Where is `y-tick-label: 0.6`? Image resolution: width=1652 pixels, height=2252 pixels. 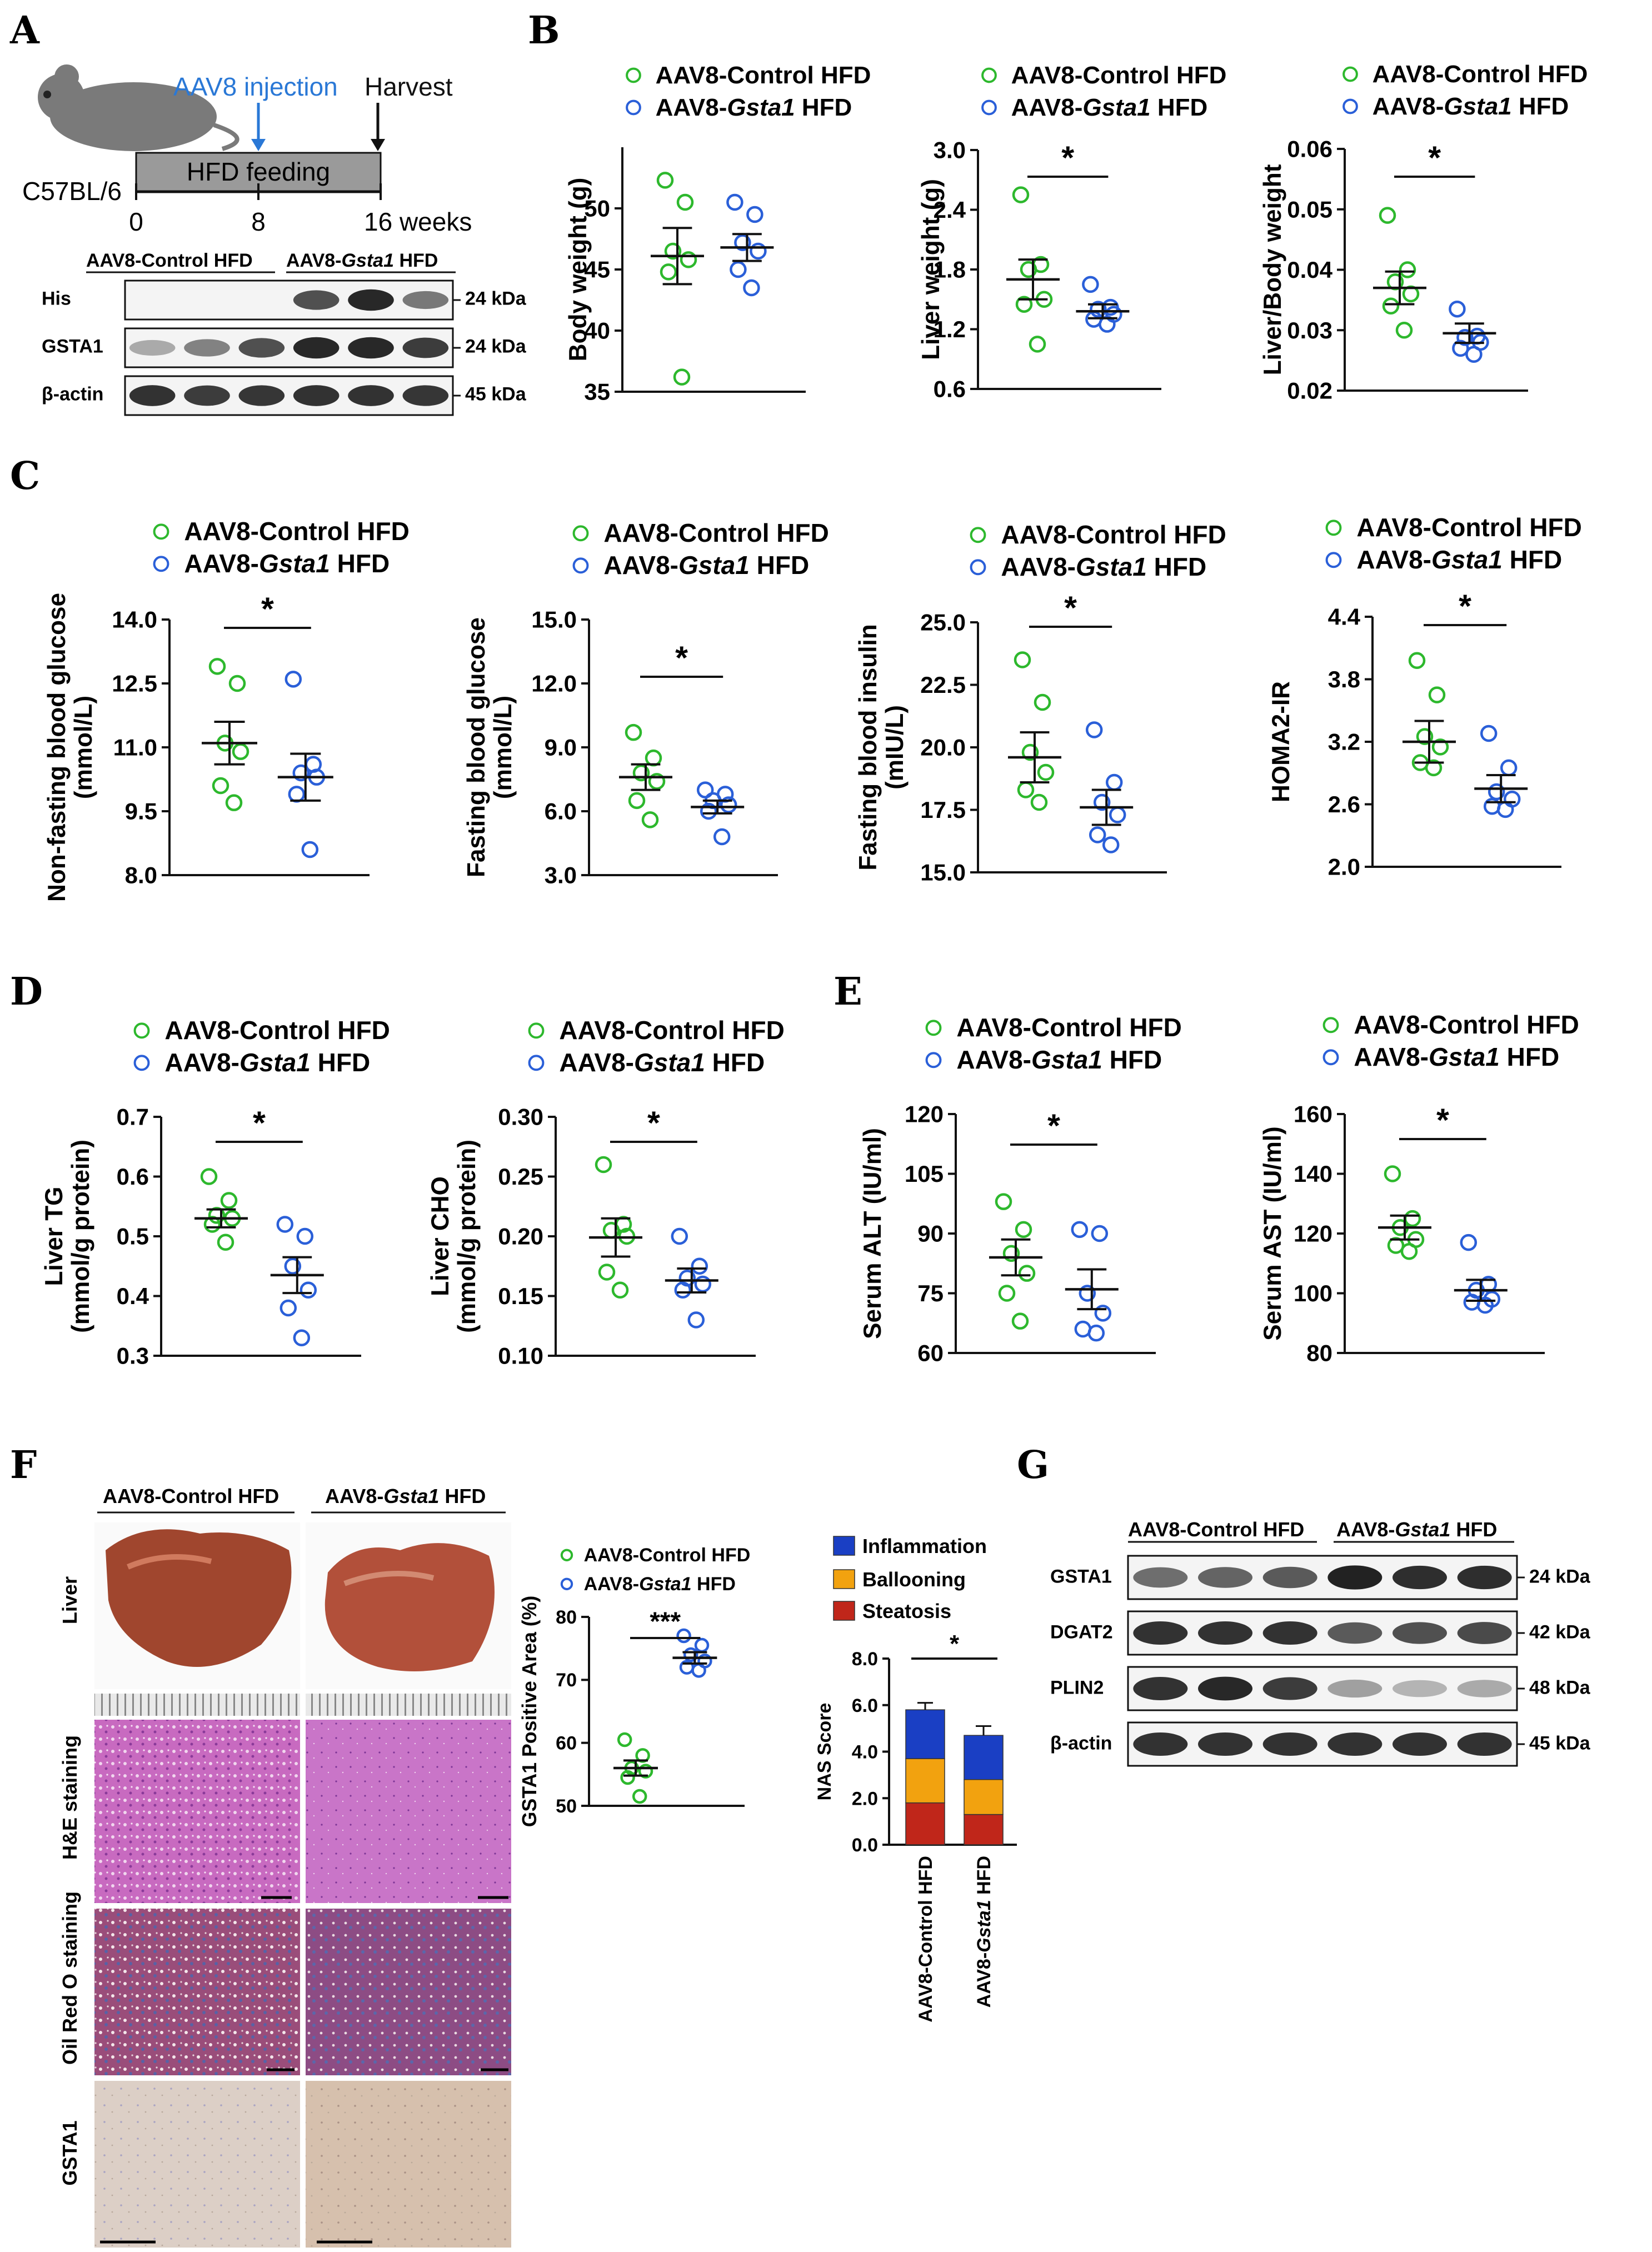 y-tick-label: 0.6 is located at coordinates (950, 389).